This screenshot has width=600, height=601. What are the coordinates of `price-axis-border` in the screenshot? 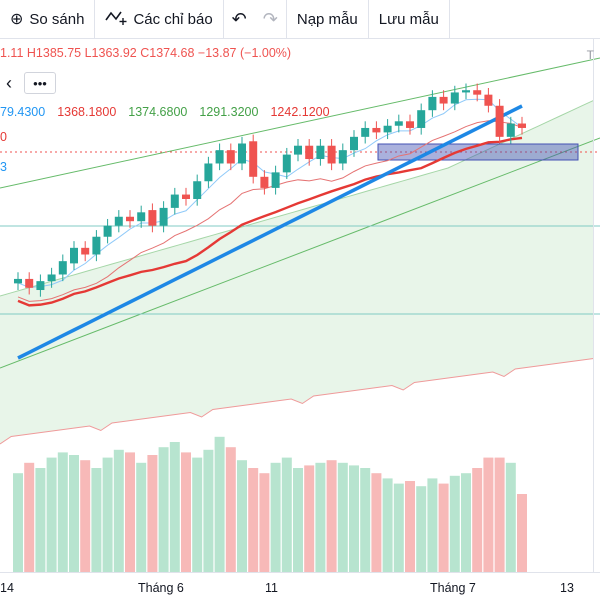 It's located at (593, 305).